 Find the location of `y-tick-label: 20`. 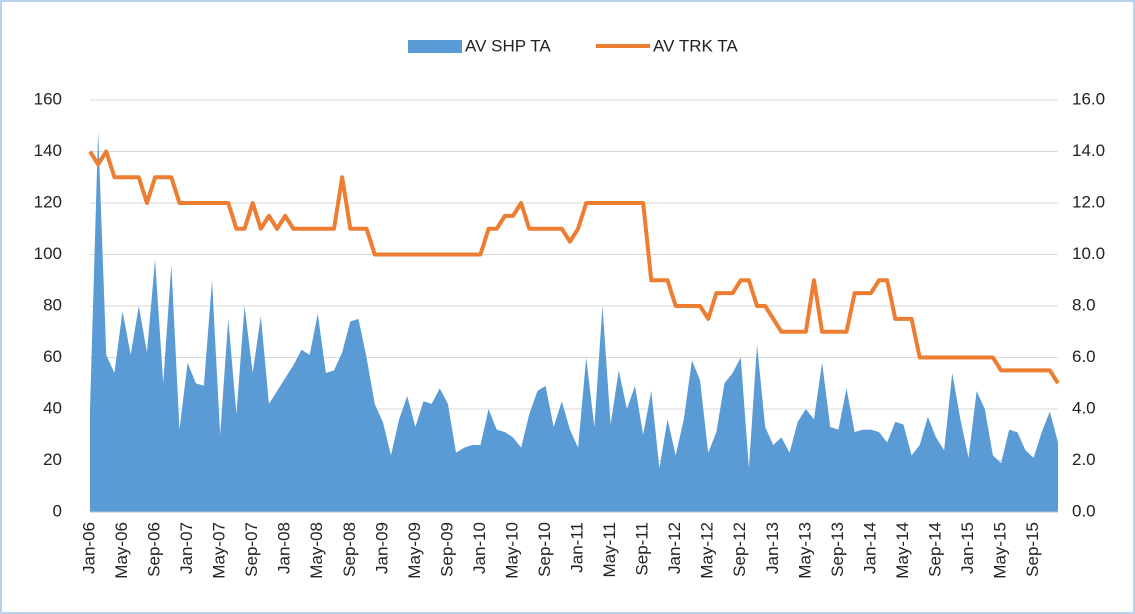

y-tick-label: 20 is located at coordinates (52, 459).